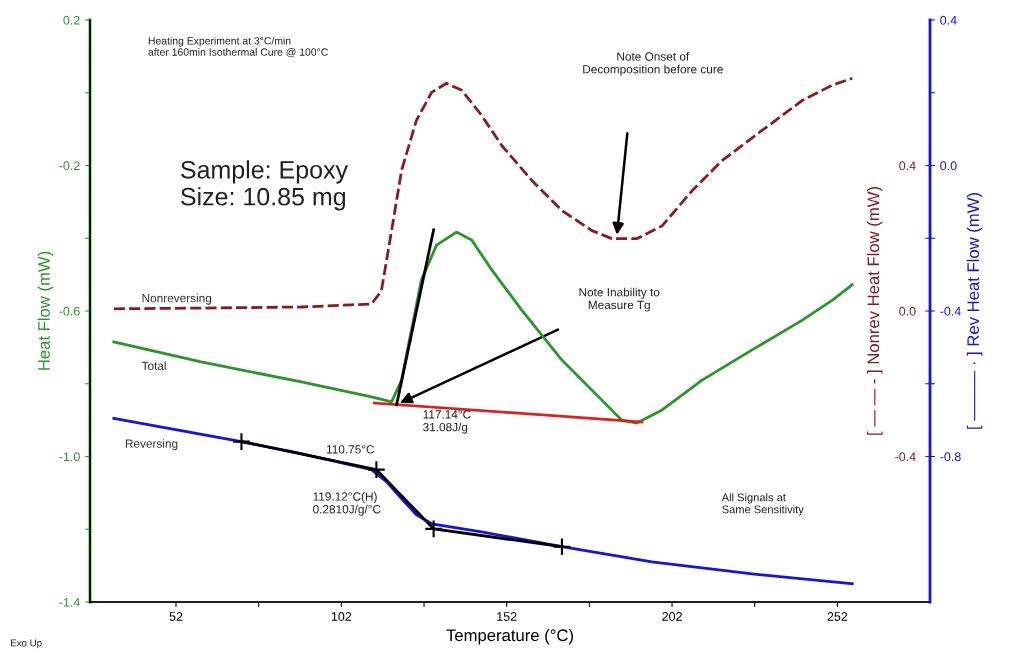  Describe the element at coordinates (619, 299) in the screenshot. I see `annotation: Note Inability to Measure Tg` at that location.